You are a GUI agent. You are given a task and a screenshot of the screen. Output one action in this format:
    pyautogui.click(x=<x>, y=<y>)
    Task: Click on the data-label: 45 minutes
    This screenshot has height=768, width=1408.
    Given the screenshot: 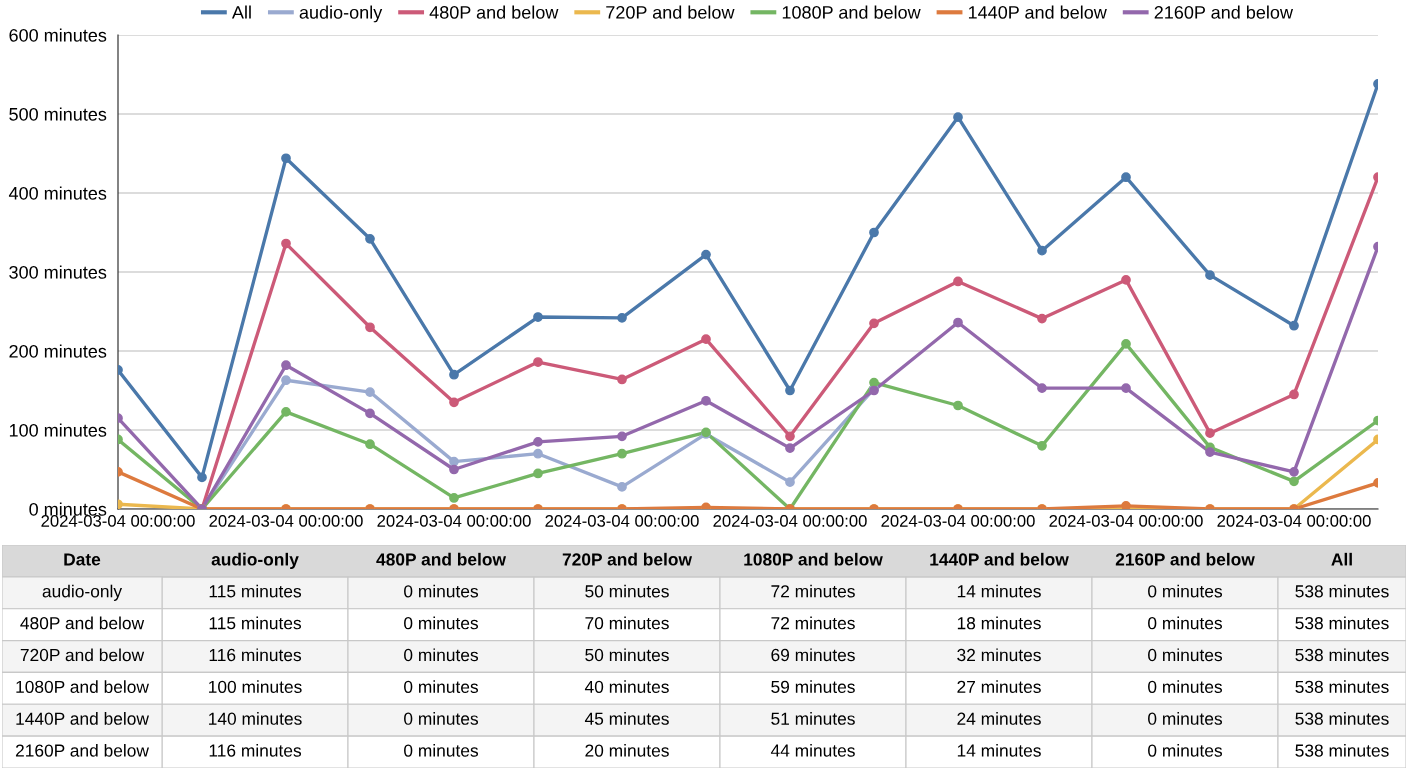 What is the action you would take?
    pyautogui.click(x=626, y=718)
    